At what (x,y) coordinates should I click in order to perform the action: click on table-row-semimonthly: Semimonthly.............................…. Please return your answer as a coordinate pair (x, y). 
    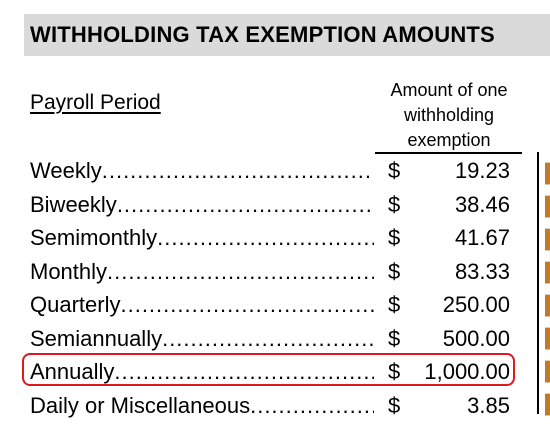
    Looking at the image, I should click on (280, 239).